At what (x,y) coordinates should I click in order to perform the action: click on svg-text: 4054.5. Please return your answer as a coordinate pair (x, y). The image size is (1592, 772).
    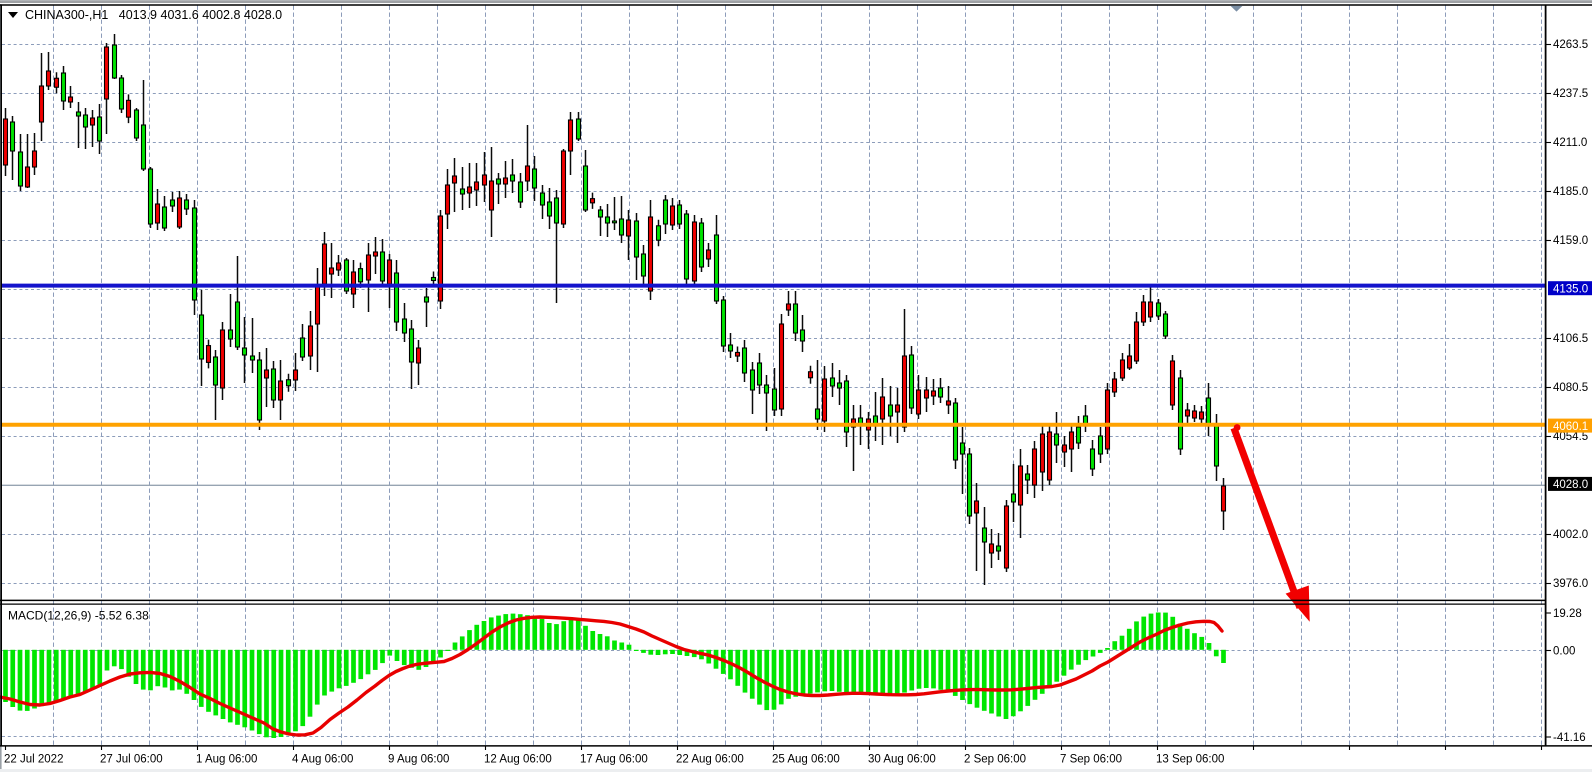
    Looking at the image, I should click on (1570, 437).